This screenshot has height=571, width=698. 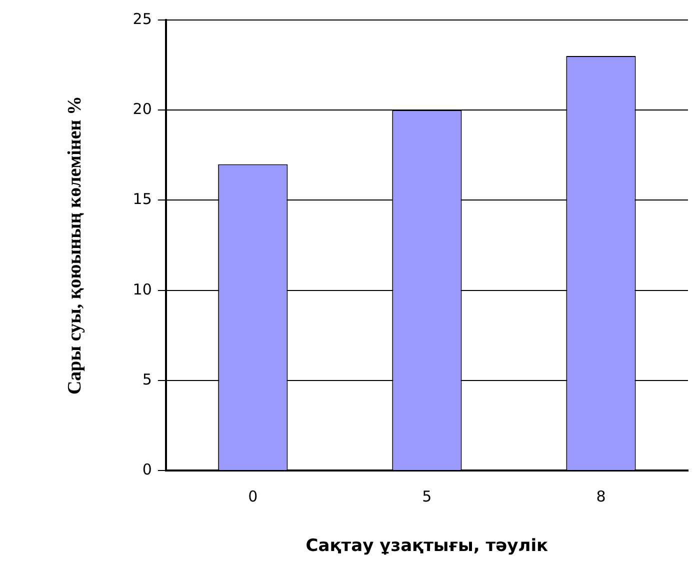 I want to click on y-tick-label: 25, so click(x=142, y=19).